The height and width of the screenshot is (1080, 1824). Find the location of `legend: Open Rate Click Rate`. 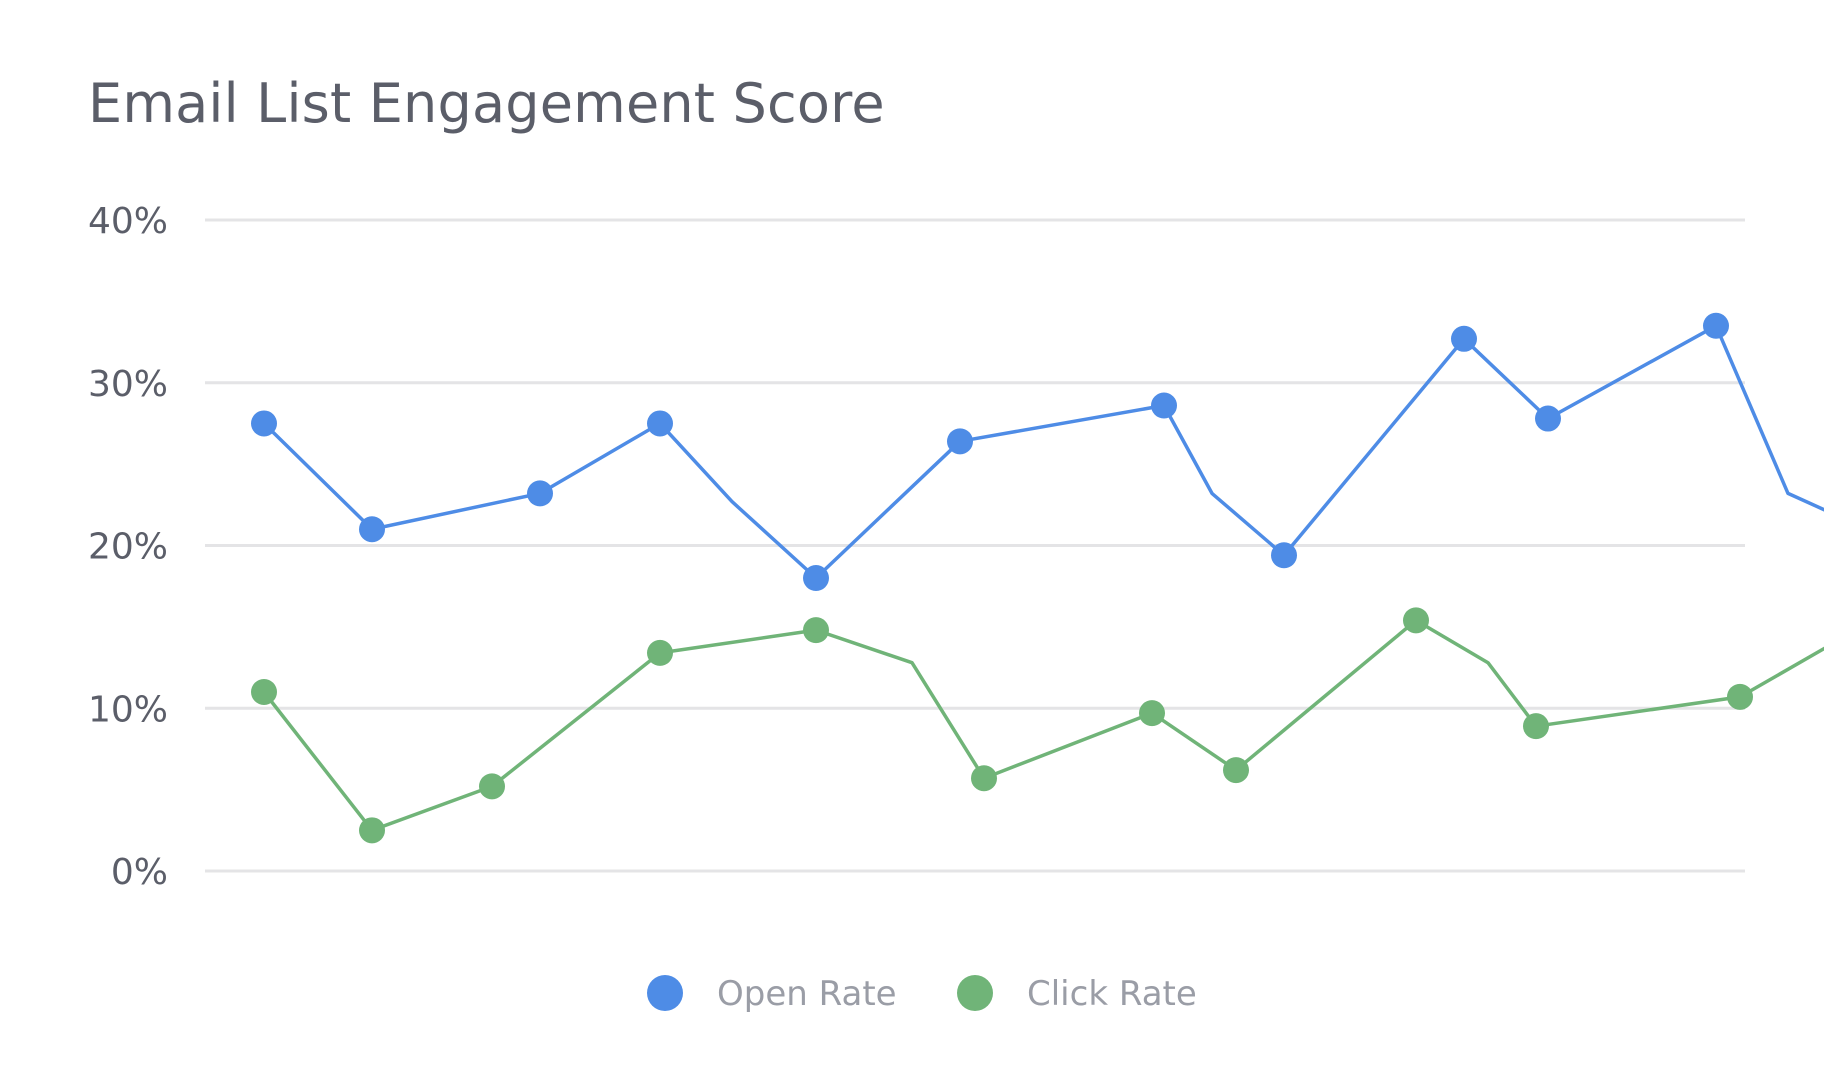

legend: Open Rate Click Rate is located at coordinates (922, 994).